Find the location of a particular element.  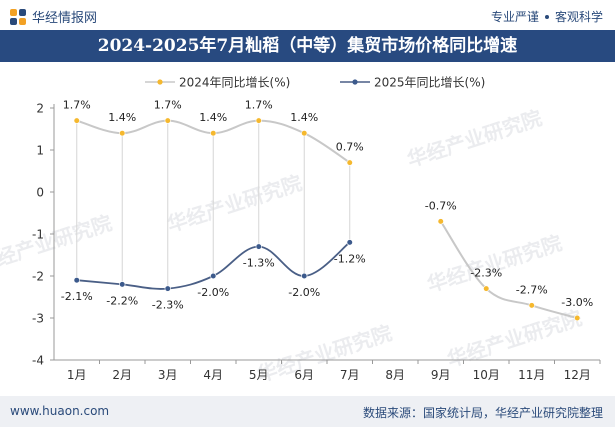

y-tick-label: -3 is located at coordinates (38, 319).